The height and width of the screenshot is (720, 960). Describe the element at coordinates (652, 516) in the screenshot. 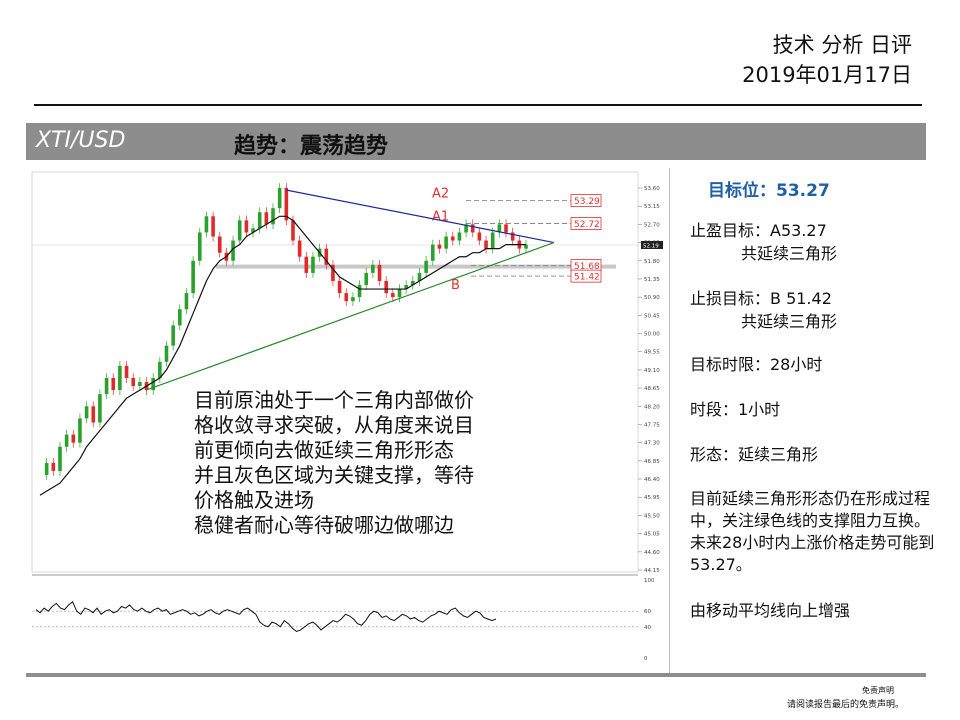

I see `y-tick-label: 45.50` at that location.